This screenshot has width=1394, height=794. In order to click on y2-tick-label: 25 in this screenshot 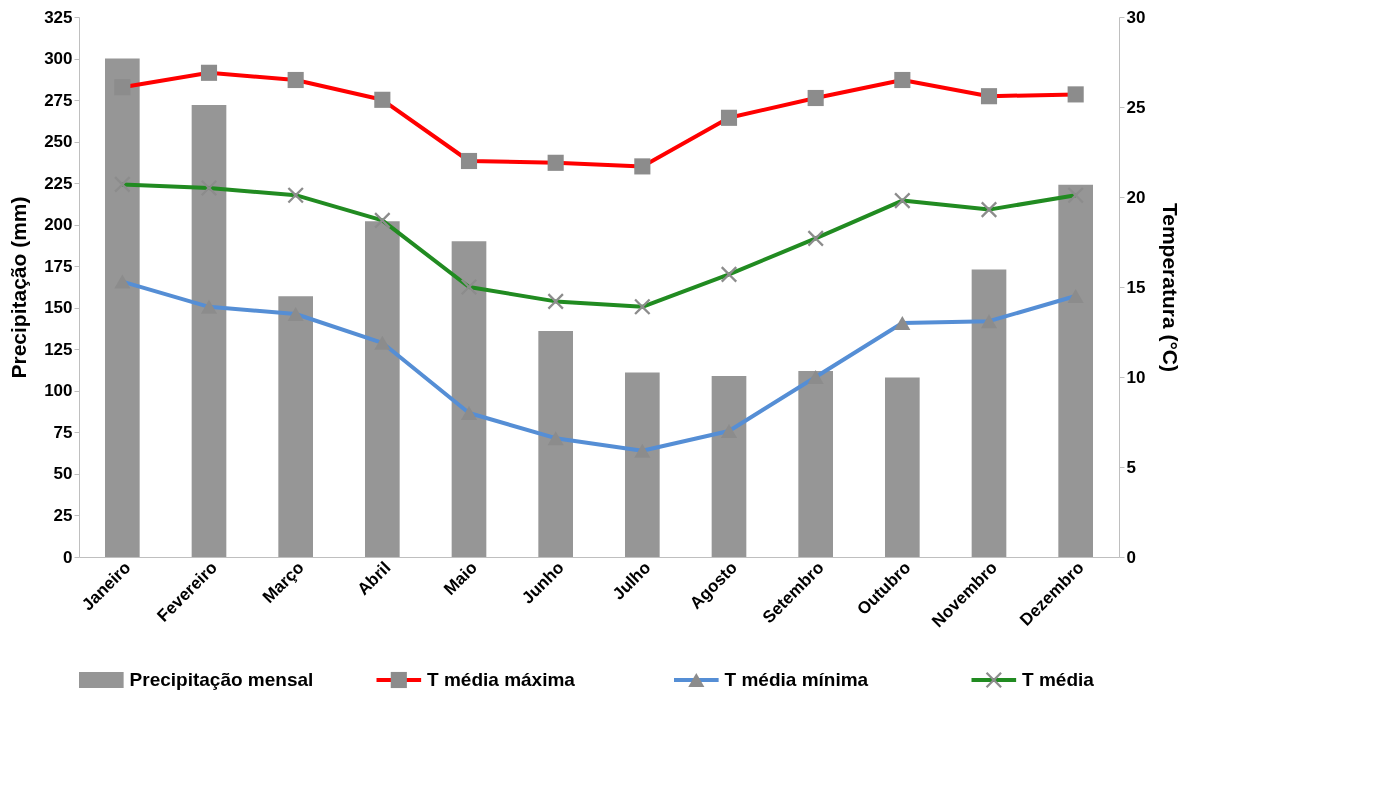, I will do `click(1136, 107)`.